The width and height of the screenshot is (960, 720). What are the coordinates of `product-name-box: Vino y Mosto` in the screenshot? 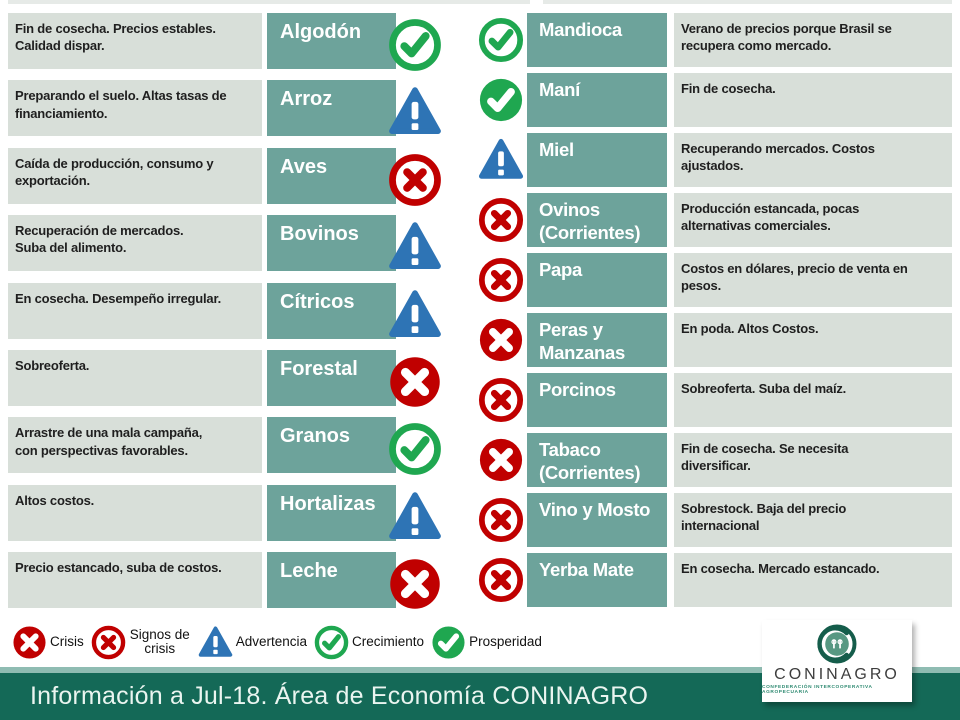 It's located at (597, 520).